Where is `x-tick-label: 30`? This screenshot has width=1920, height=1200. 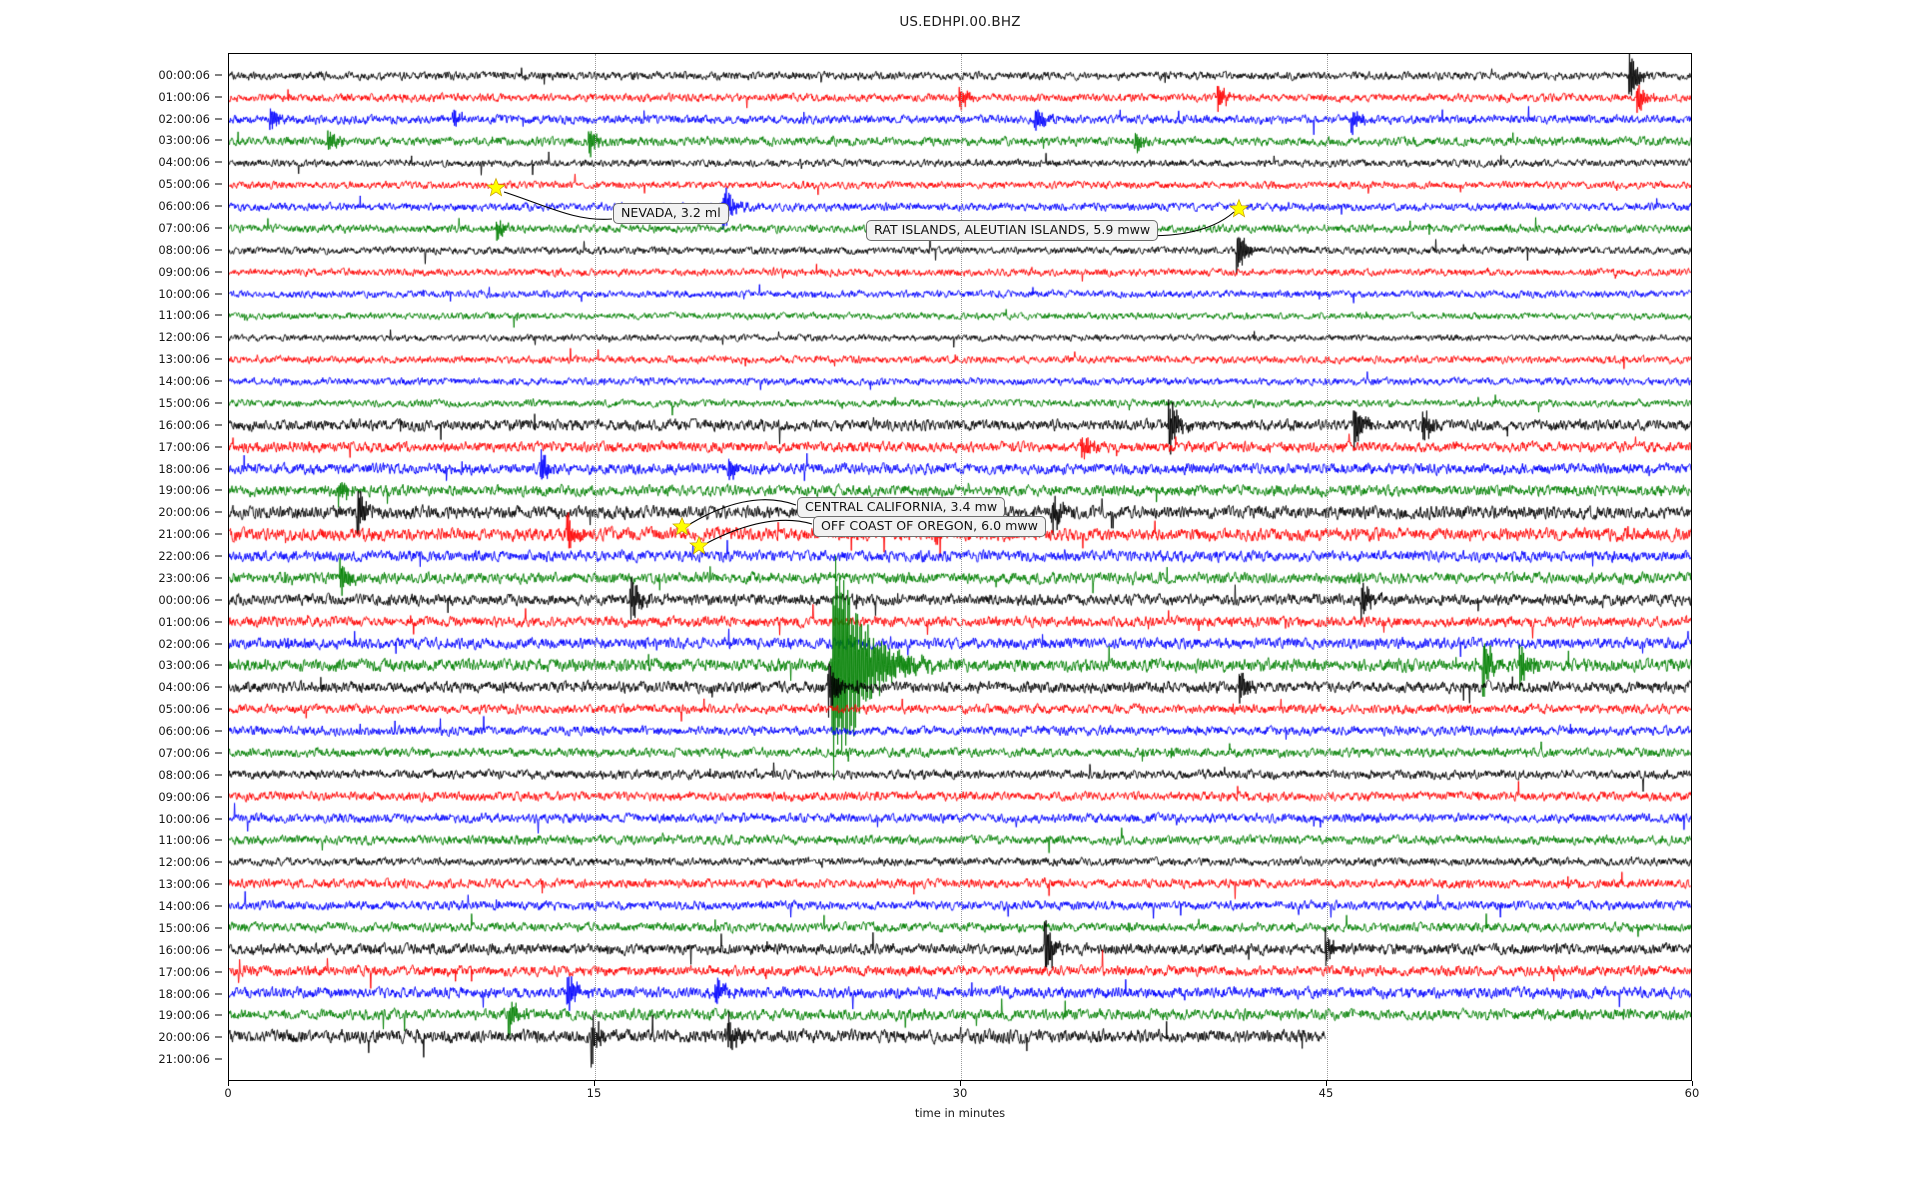 x-tick-label: 30 is located at coordinates (960, 1093).